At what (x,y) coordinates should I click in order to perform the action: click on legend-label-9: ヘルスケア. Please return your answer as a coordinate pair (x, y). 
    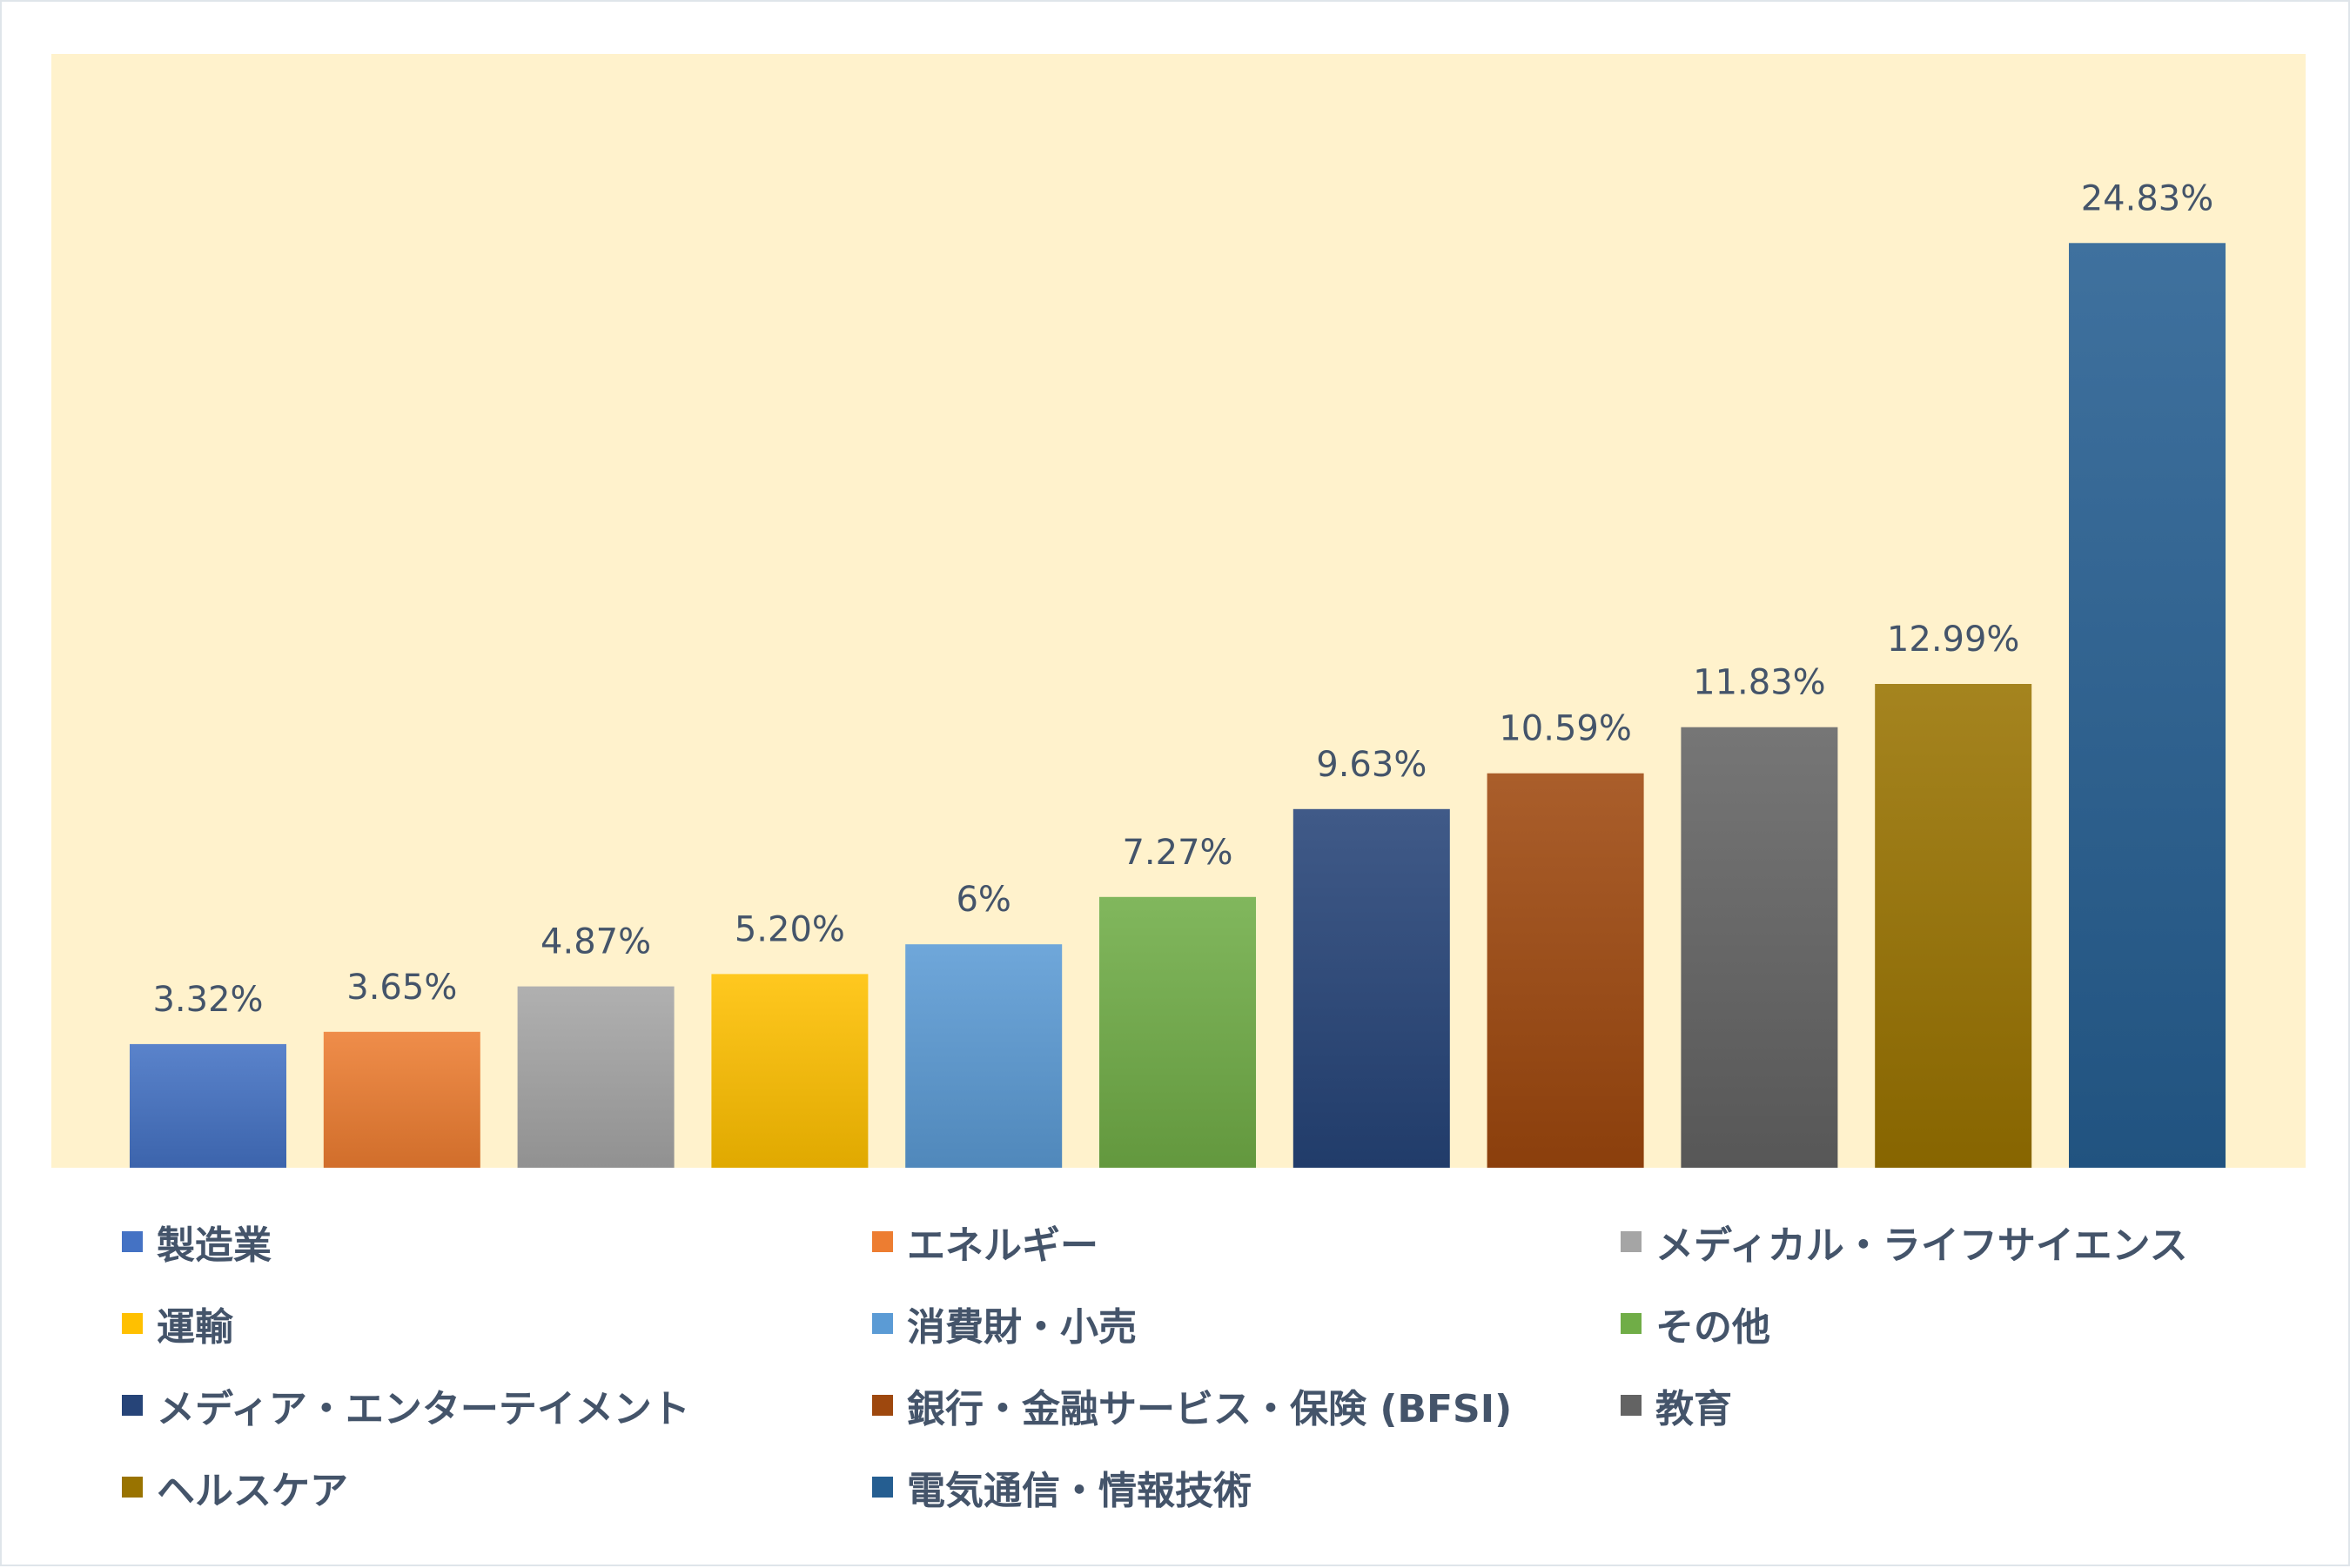
    Looking at the image, I should click on (253, 1491).